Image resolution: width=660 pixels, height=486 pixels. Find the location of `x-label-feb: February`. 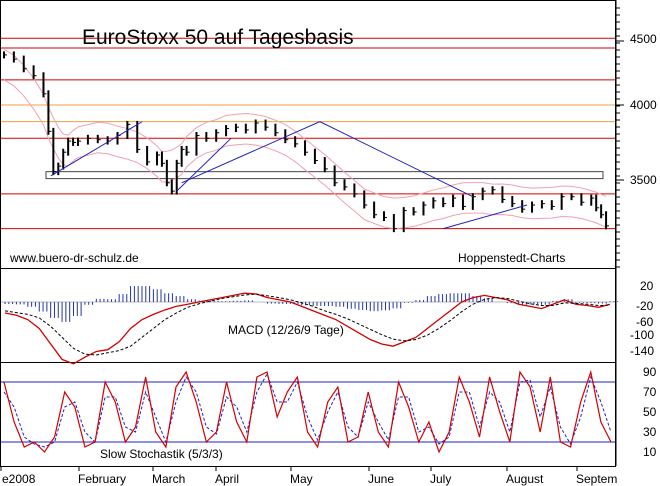

x-label-feb: February is located at coordinates (102, 479).